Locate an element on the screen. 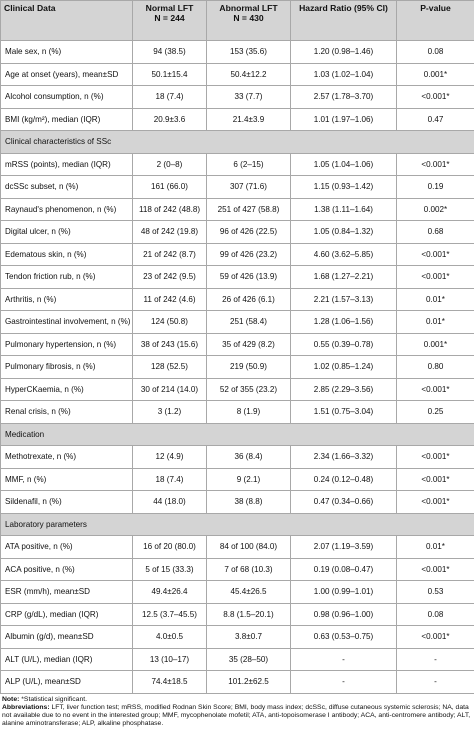  cell-normal-lft: 11 of 242 (4.6) is located at coordinates (170, 299).